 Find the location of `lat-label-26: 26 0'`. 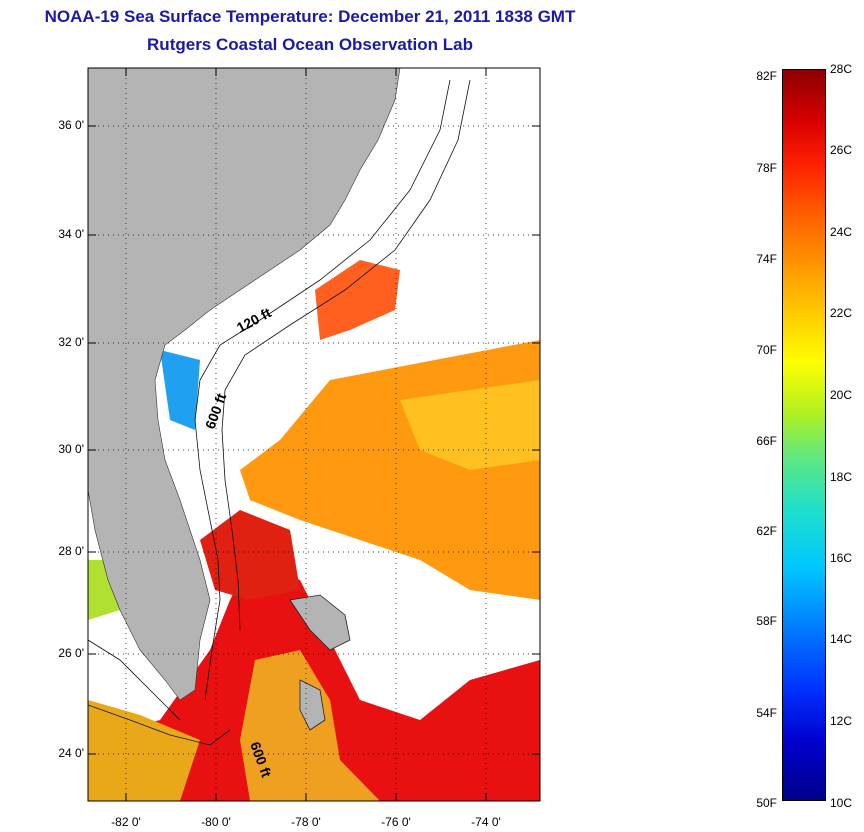

lat-label-26: 26 0' is located at coordinates (71, 653).